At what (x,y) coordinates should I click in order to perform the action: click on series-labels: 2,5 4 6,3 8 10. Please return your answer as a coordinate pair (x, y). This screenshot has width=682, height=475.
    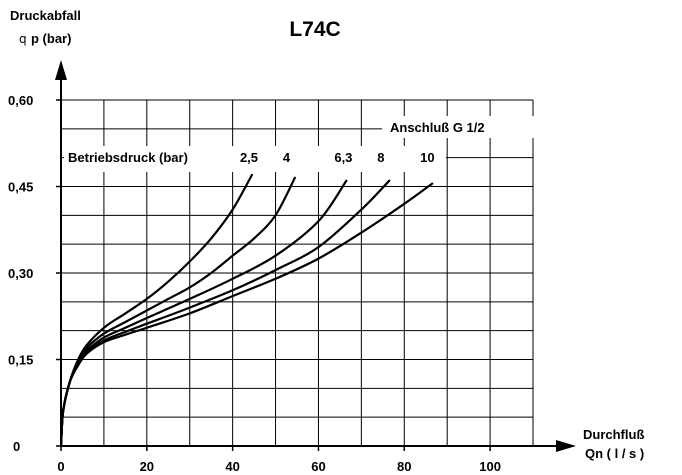
    Looking at the image, I should click on (337, 157).